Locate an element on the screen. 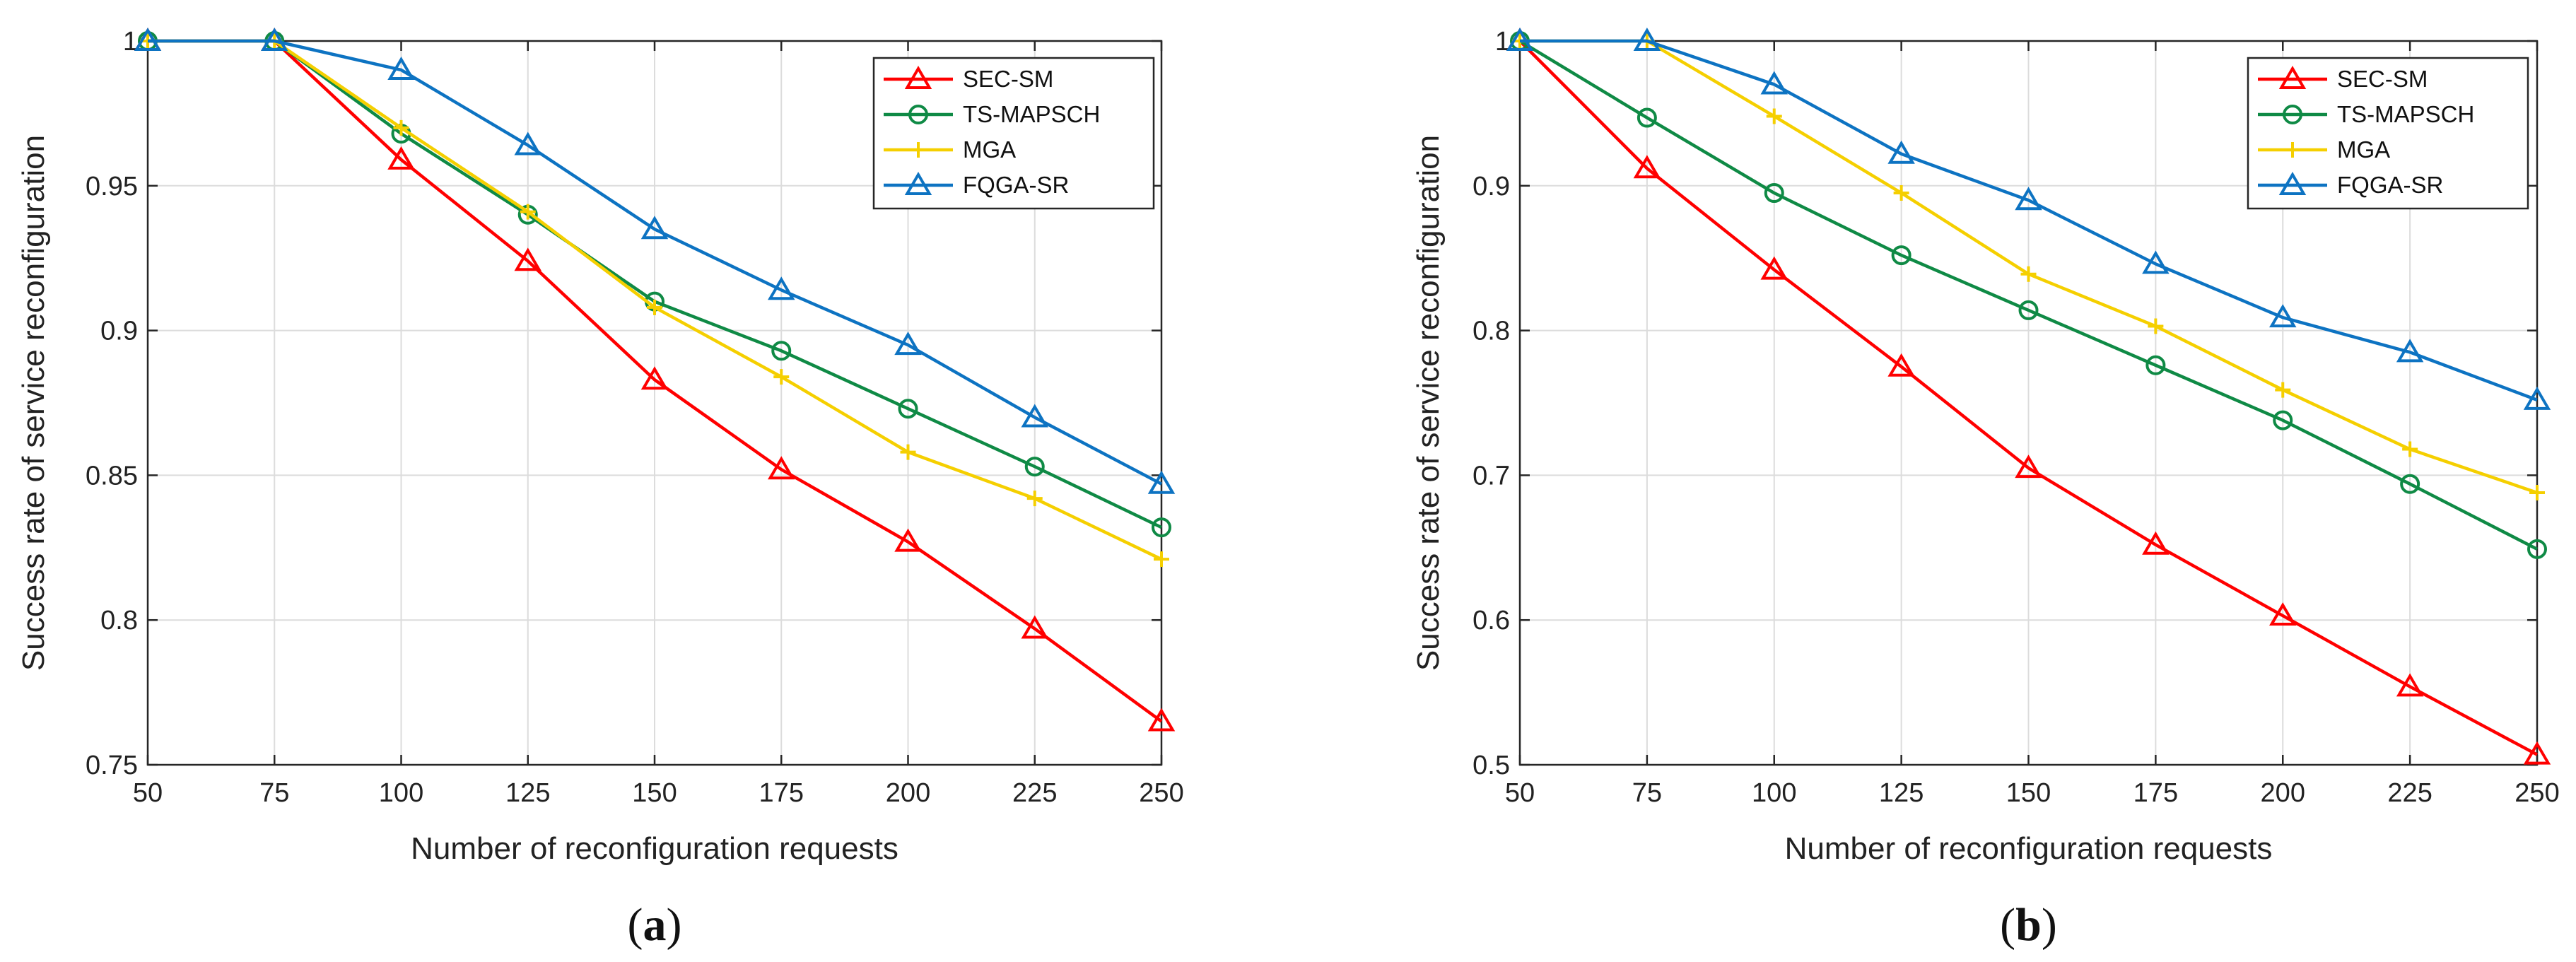  y-tick-label: 0.75 is located at coordinates (112, 765).